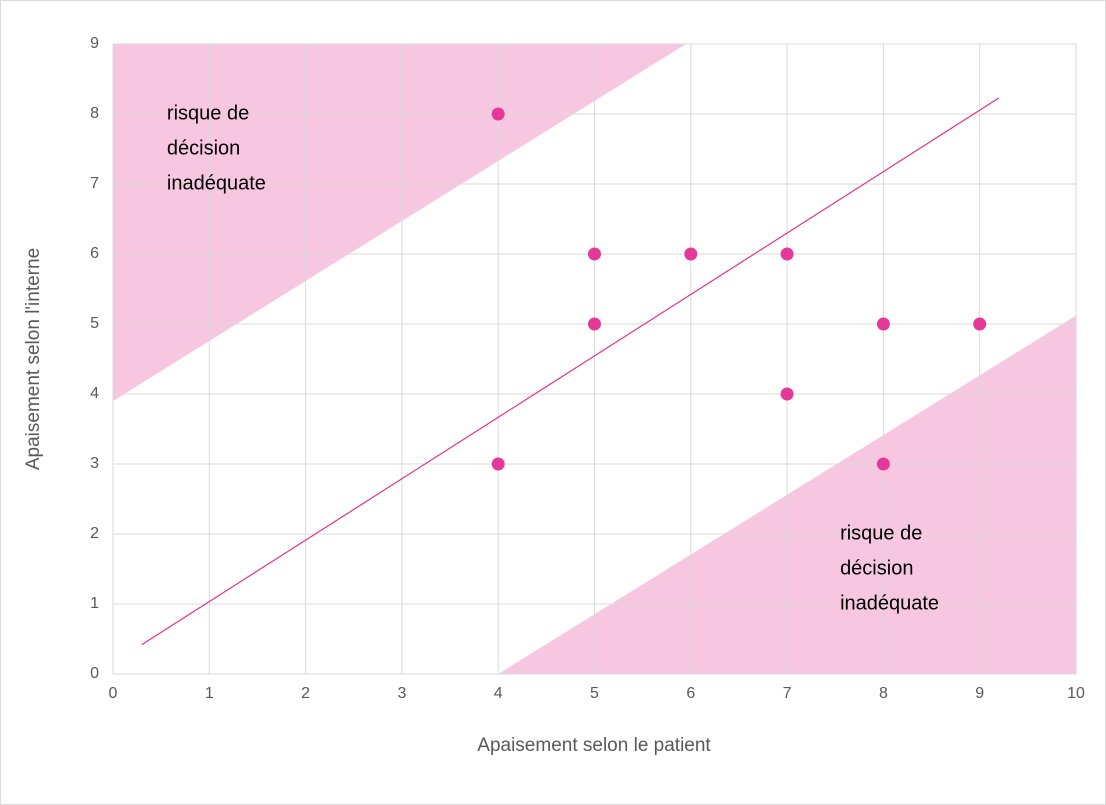 This screenshot has height=805, width=1106. I want to click on x-tick-label: 9, so click(979, 693).